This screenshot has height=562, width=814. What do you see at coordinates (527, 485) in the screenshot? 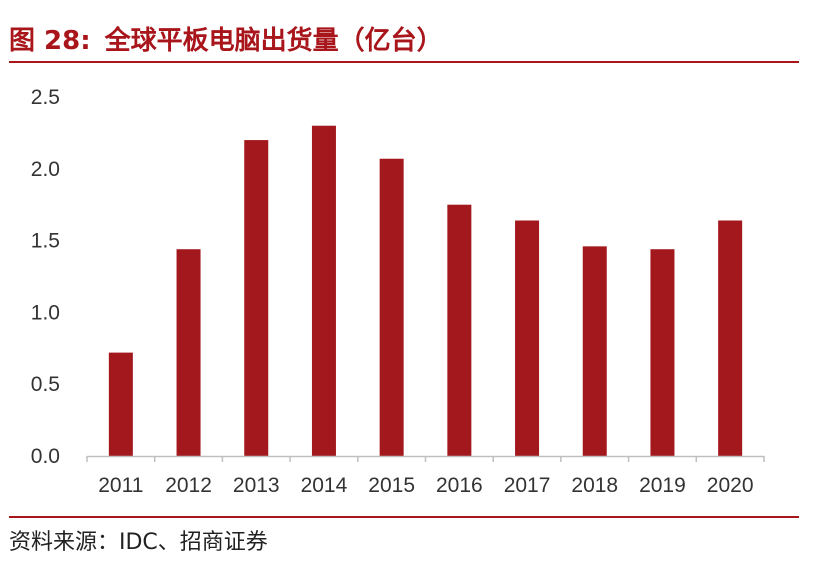
I see `x-tick-label: 2017` at bounding box center [527, 485].